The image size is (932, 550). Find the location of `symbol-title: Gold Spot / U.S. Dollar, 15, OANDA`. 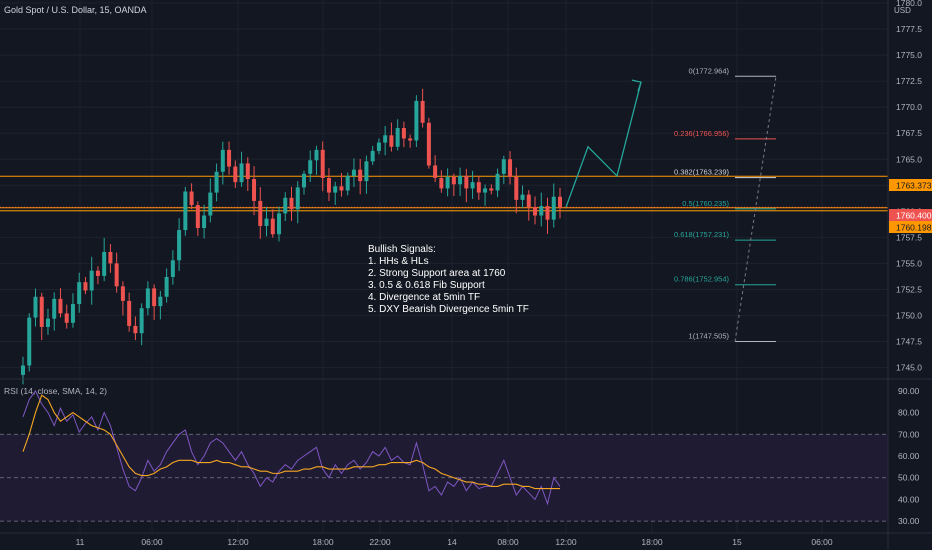

symbol-title: Gold Spot / U.S. Dollar, 15, OANDA is located at coordinates (75, 10).